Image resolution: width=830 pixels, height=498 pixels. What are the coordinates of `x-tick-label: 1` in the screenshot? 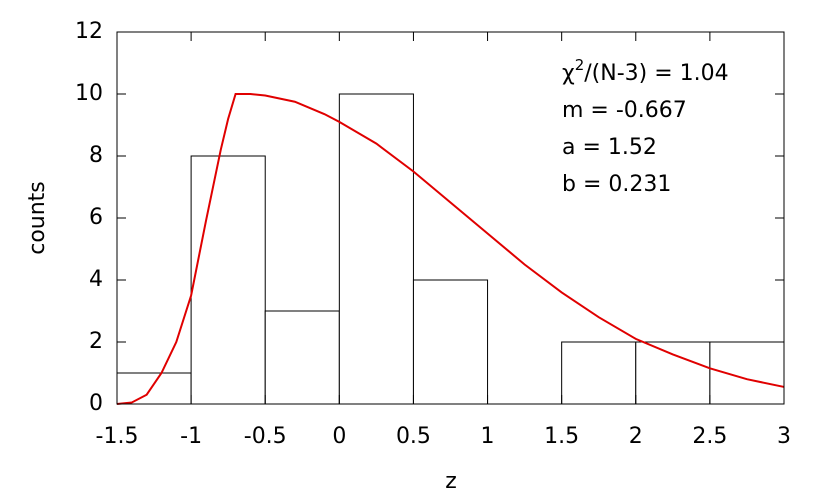 It's located at (488, 436).